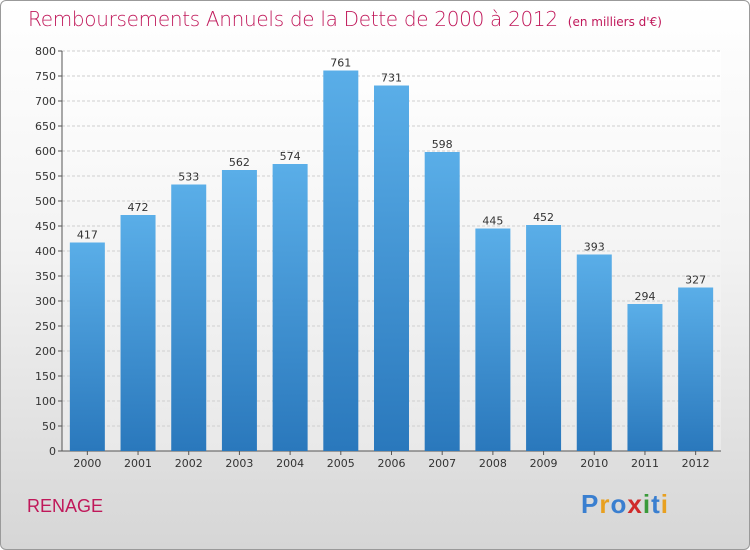  Describe the element at coordinates (45, 76) in the screenshot. I see `y-tick-label: 750` at that location.